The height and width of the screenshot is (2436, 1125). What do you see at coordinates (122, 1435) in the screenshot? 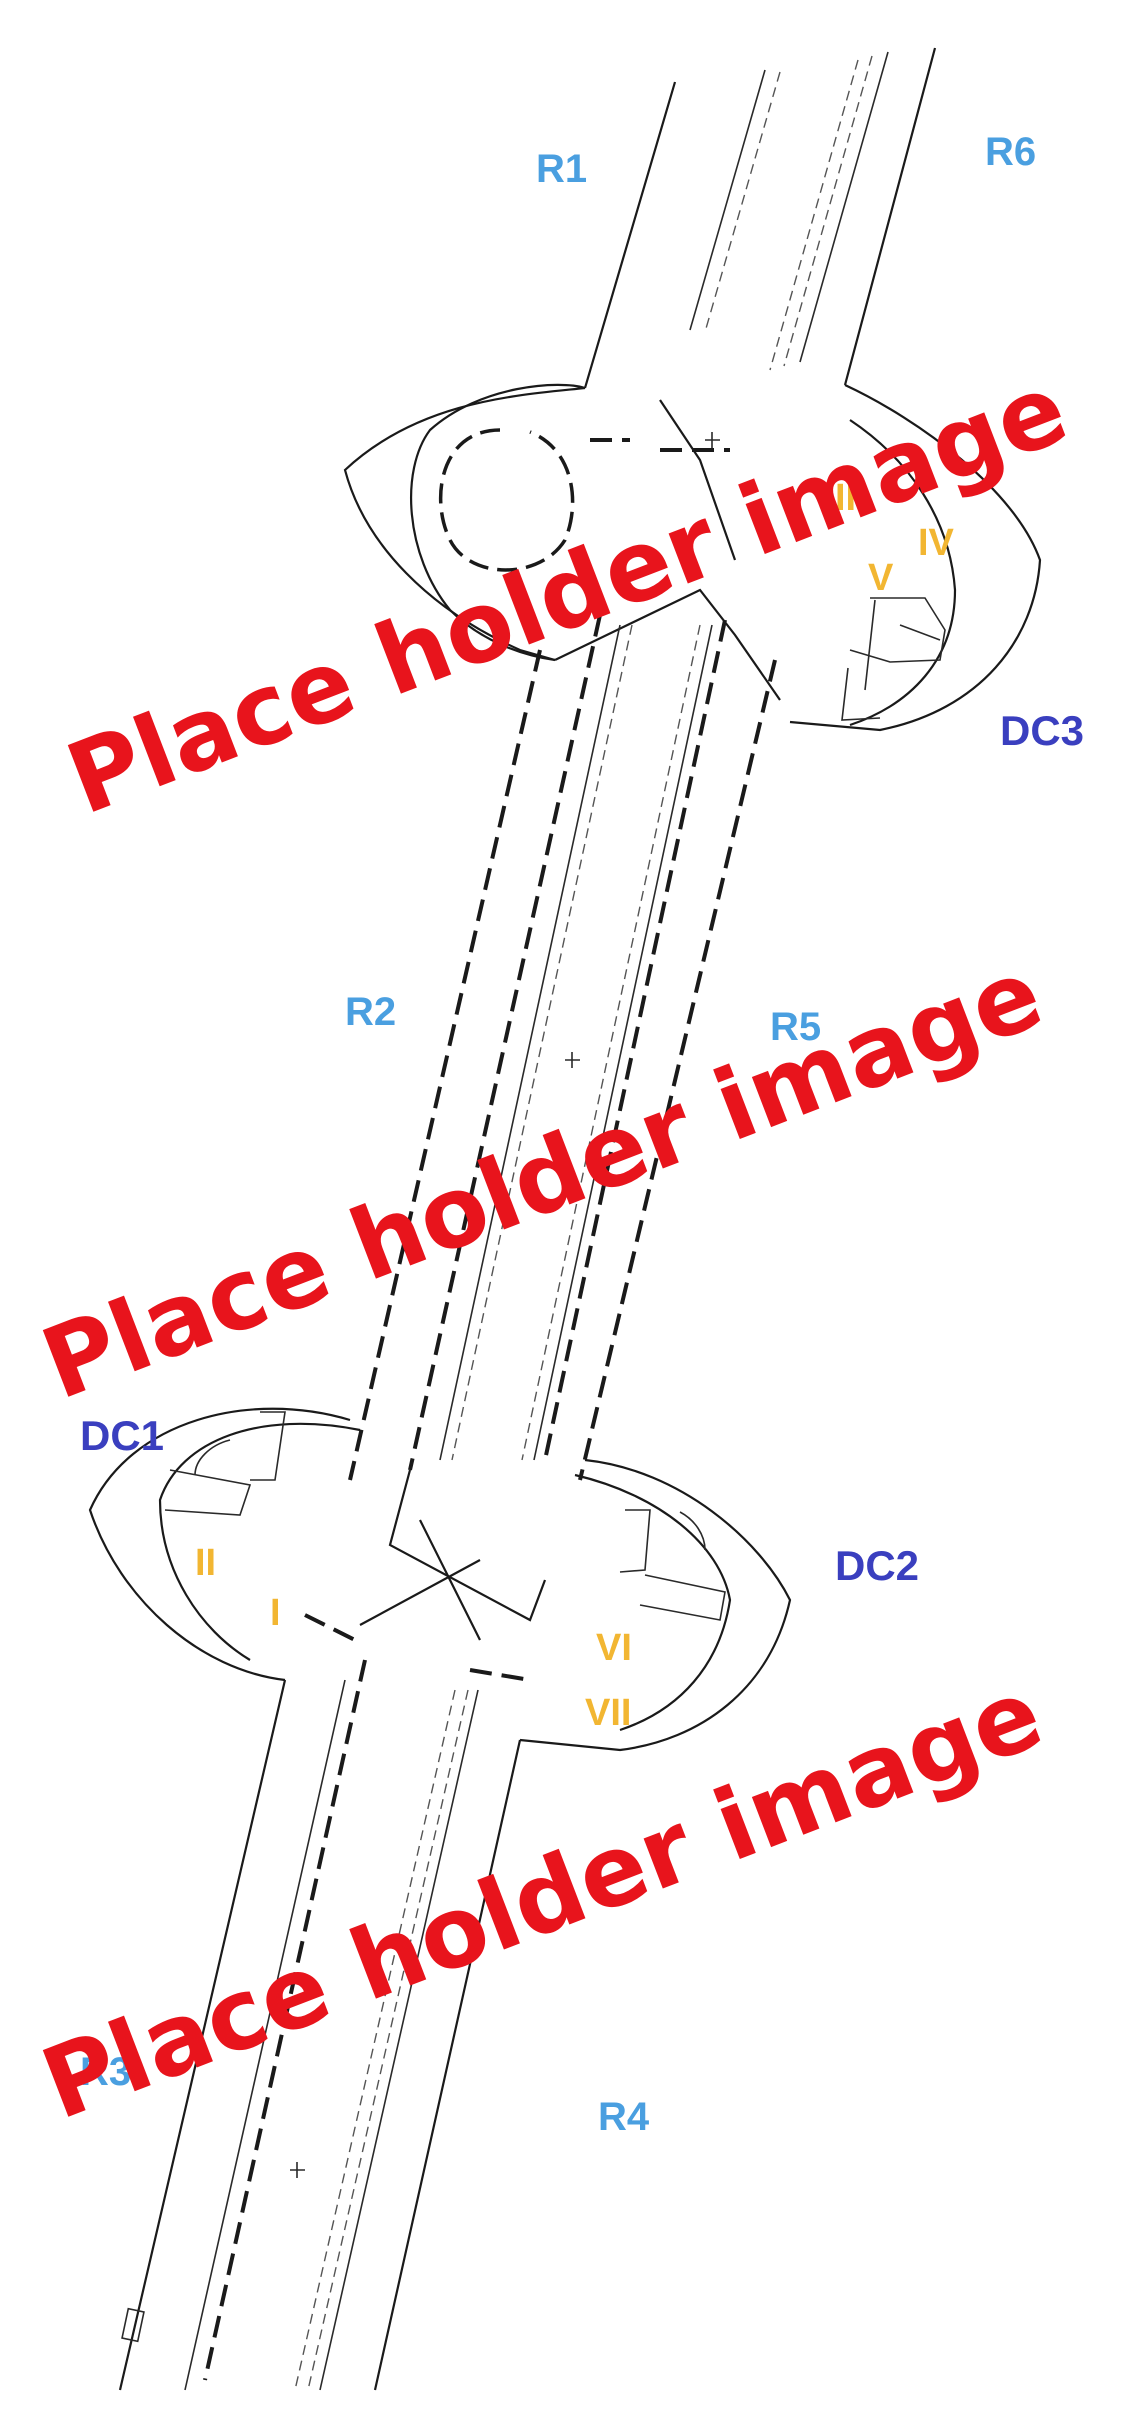
I see `chamber-label-dc1: DC1` at bounding box center [122, 1435].